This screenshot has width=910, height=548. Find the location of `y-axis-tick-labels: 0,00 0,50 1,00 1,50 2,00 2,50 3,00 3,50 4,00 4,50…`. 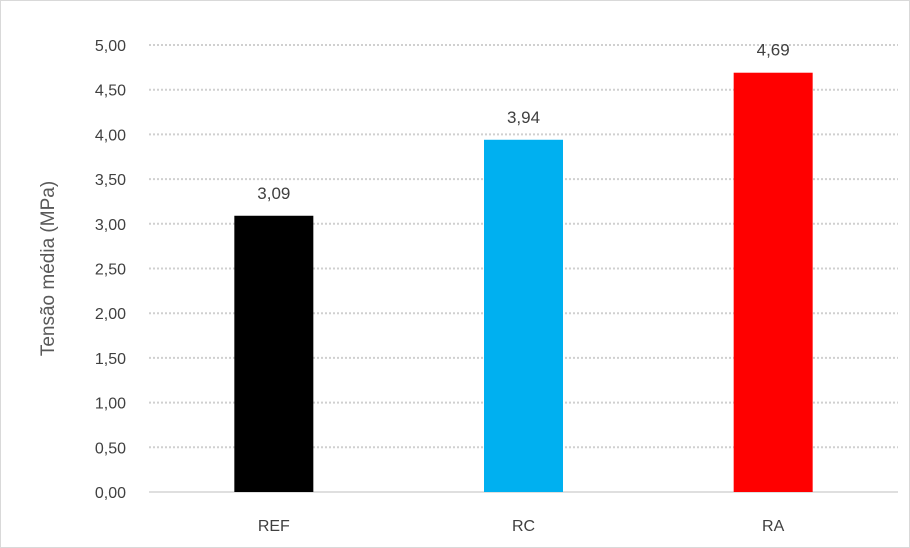

y-axis-tick-labels: 0,00 0,50 1,00 1,50 2,00 2,50 3,00 3,50 4,00 4,50… is located at coordinates (110, 270).